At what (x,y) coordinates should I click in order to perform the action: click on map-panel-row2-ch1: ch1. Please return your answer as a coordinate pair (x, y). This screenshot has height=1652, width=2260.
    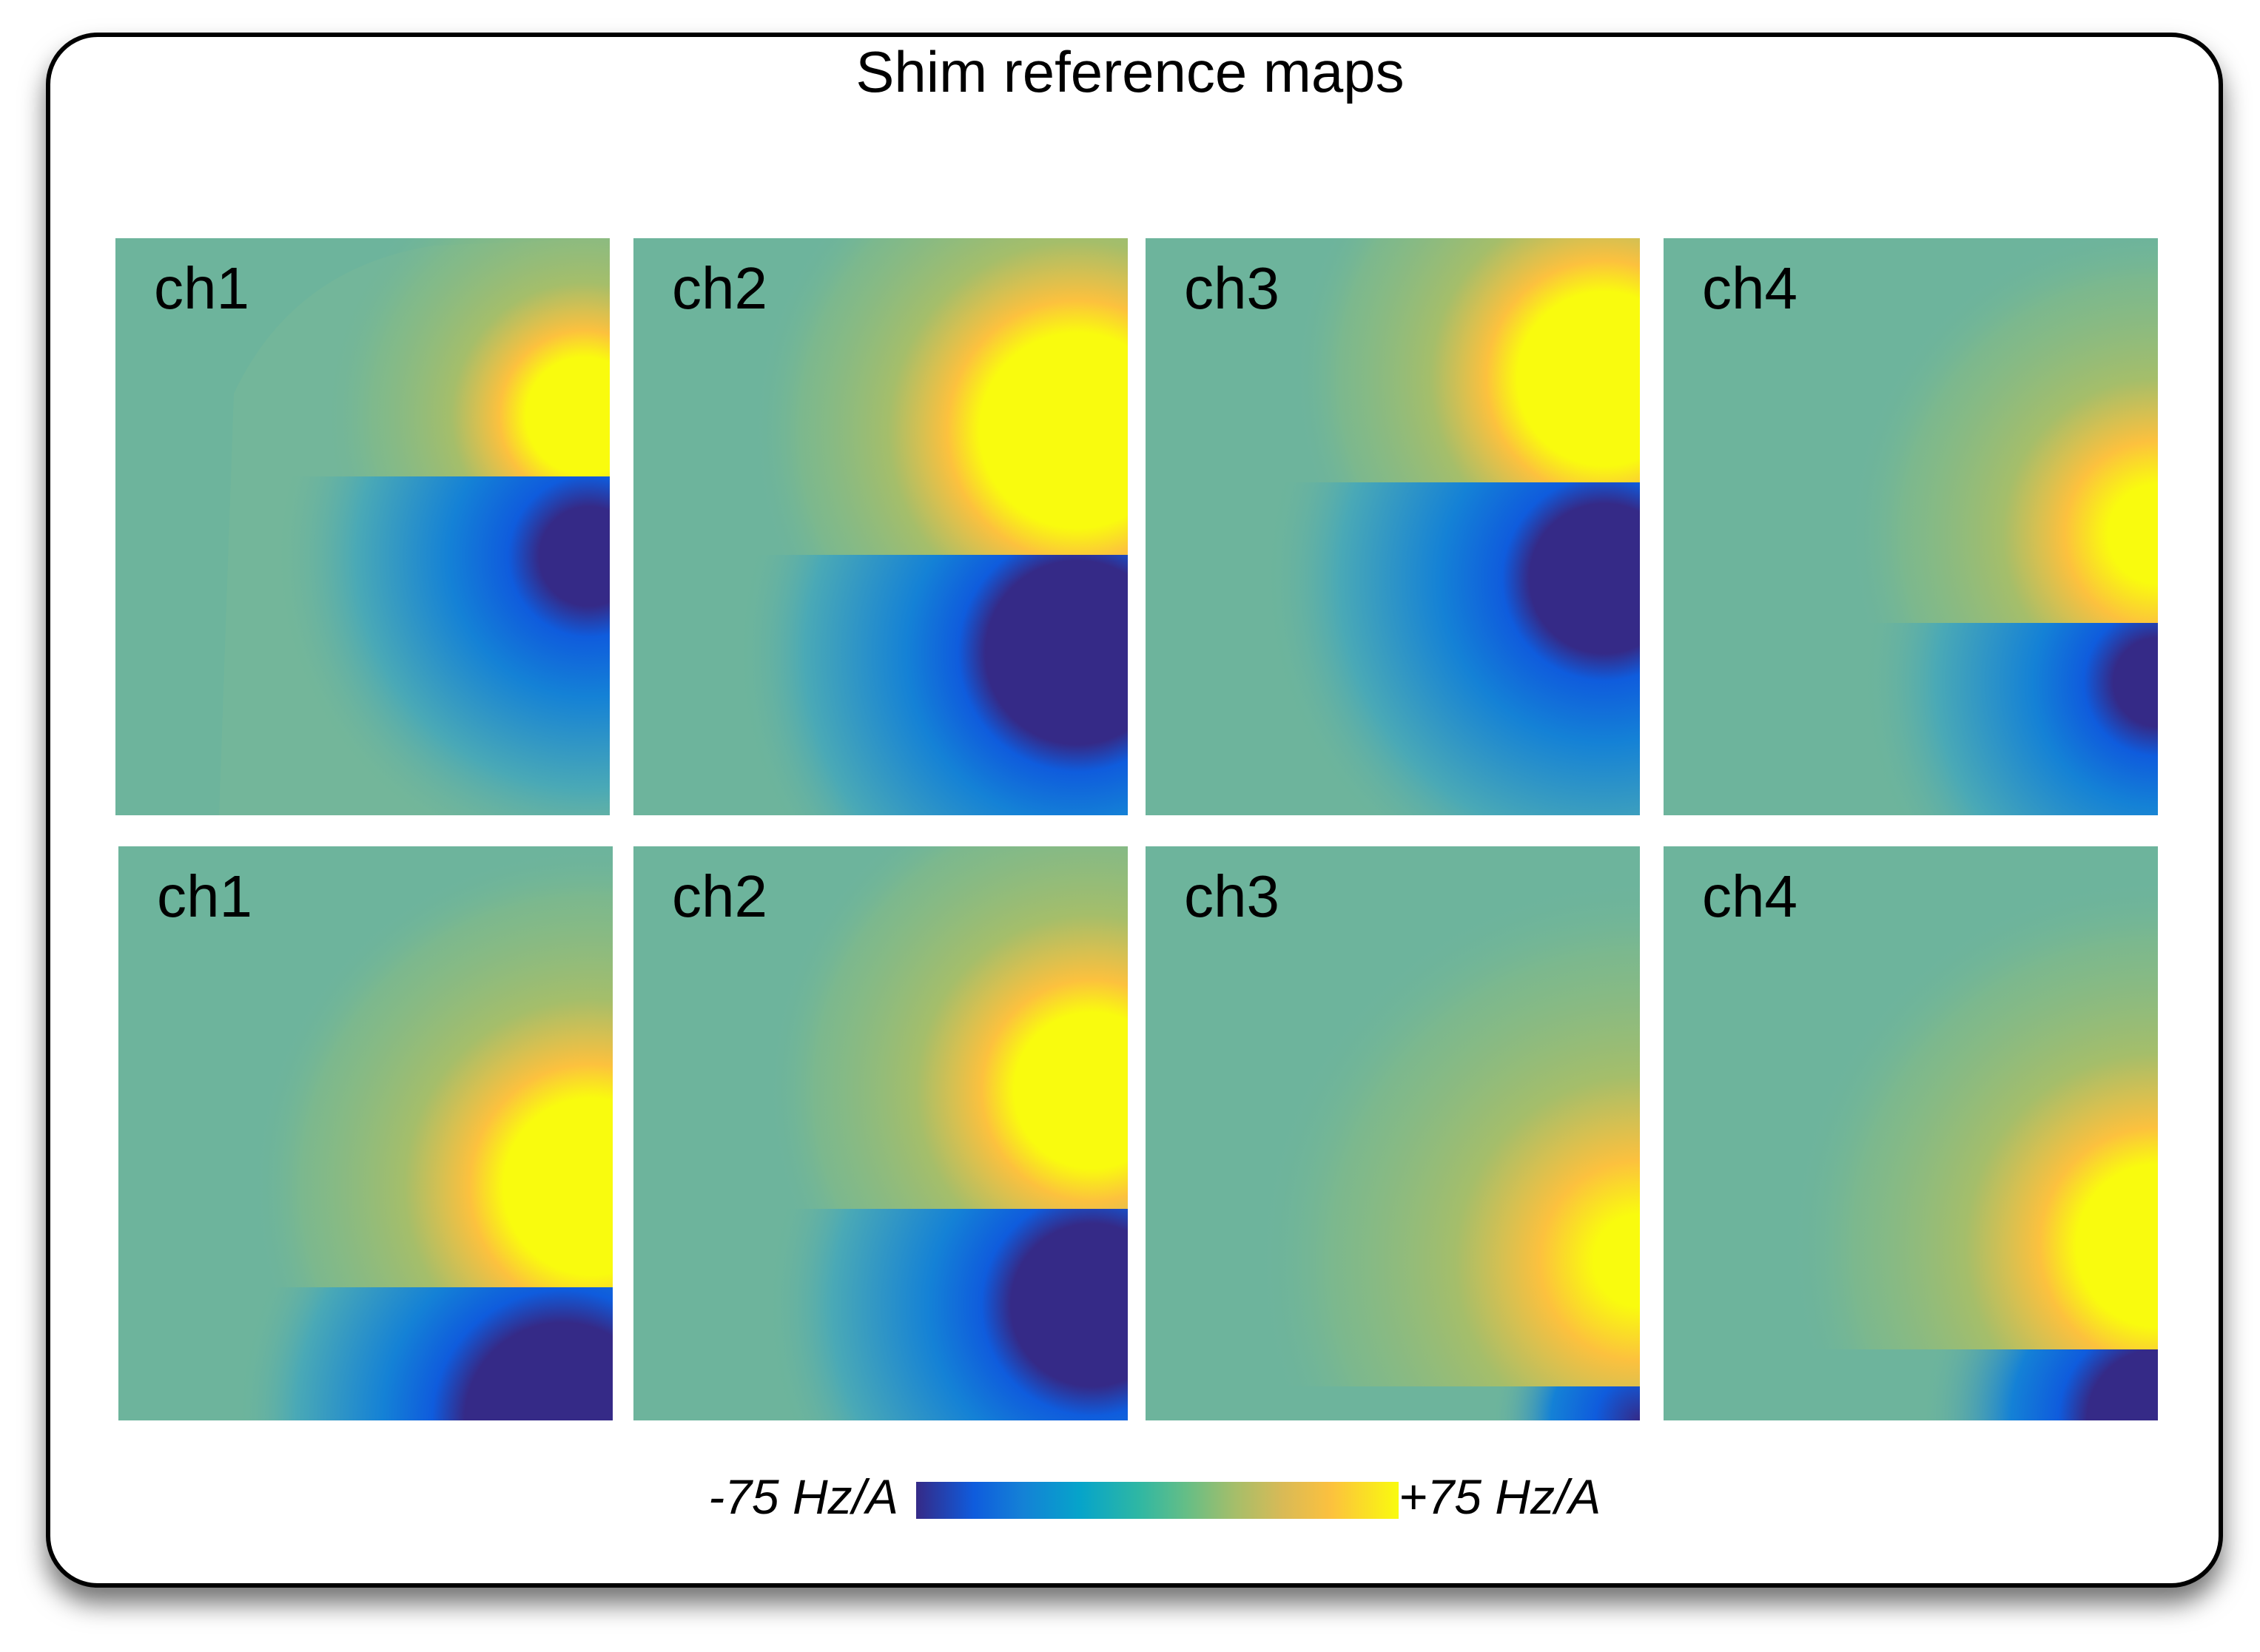
    Looking at the image, I should click on (365, 1133).